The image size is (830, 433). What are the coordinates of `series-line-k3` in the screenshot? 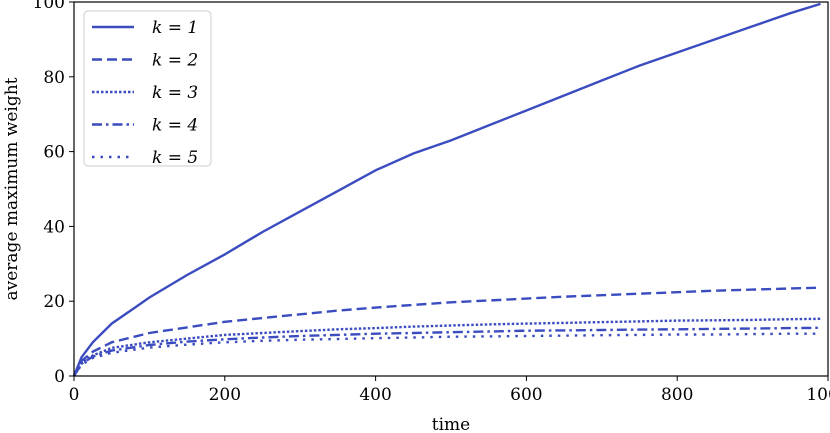 It's located at (446, 347).